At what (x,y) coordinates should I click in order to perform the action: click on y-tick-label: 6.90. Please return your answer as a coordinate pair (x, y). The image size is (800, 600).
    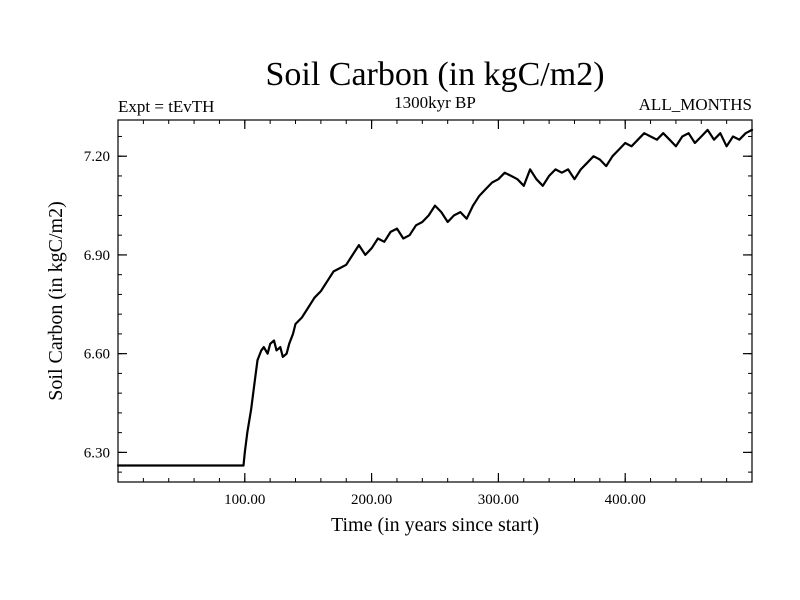
    Looking at the image, I should click on (97, 256).